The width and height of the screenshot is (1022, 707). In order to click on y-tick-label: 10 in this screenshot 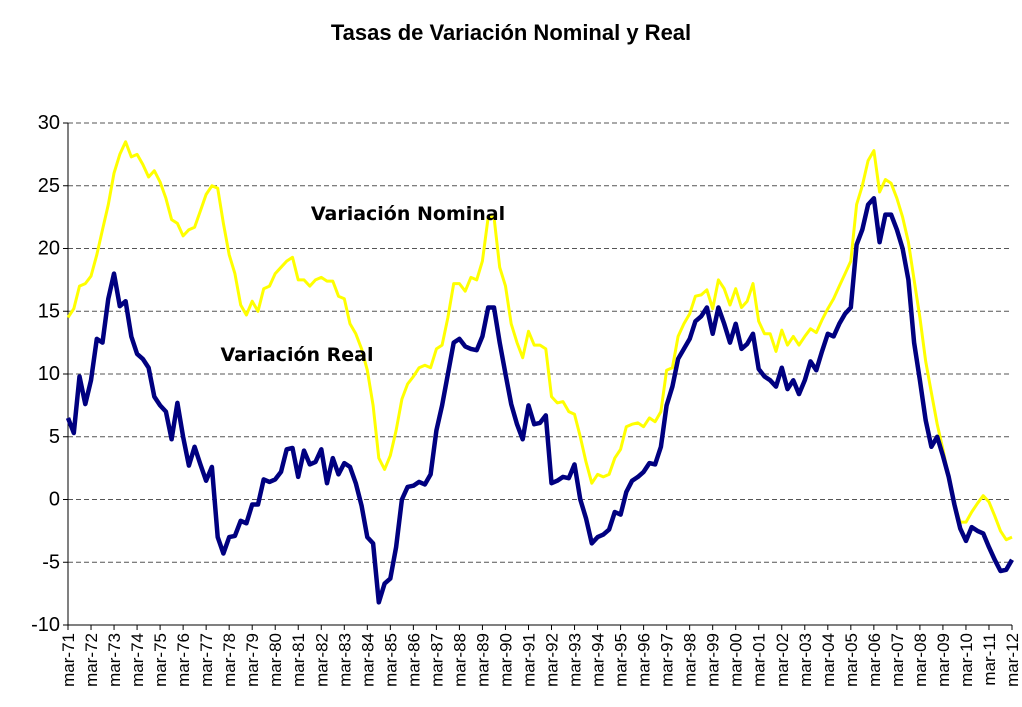, I will do `click(49, 374)`.